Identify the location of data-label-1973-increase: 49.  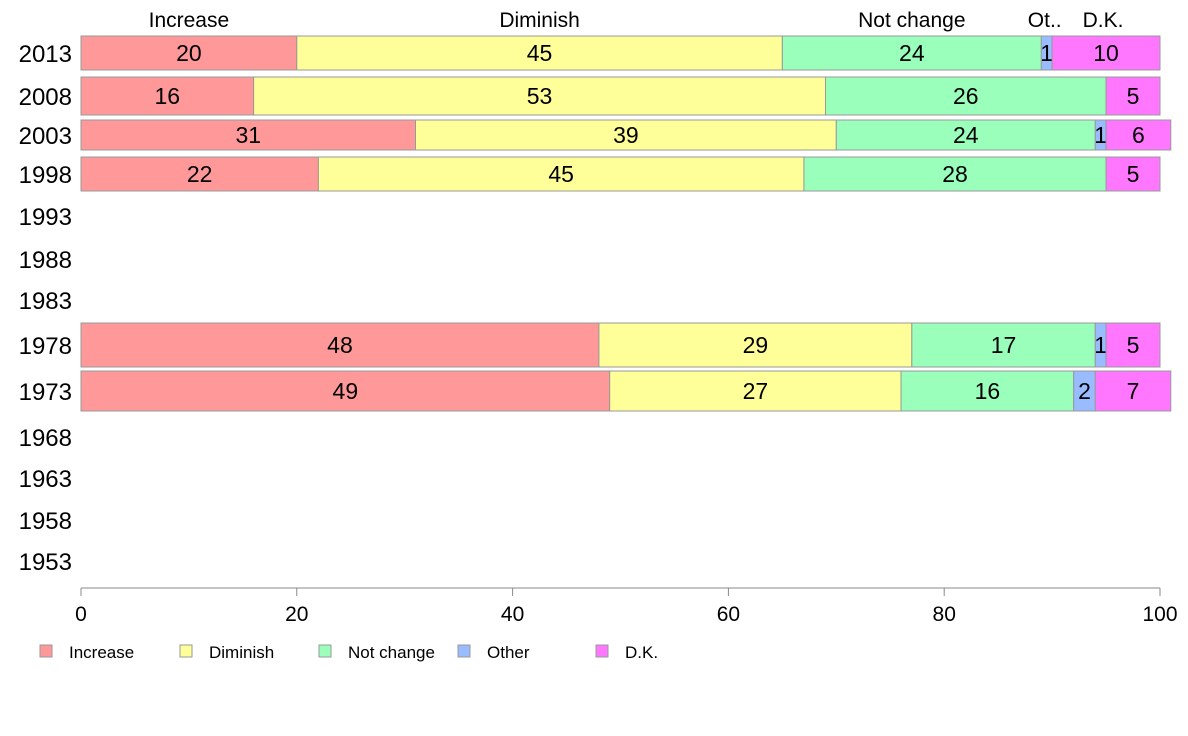
(346, 391).